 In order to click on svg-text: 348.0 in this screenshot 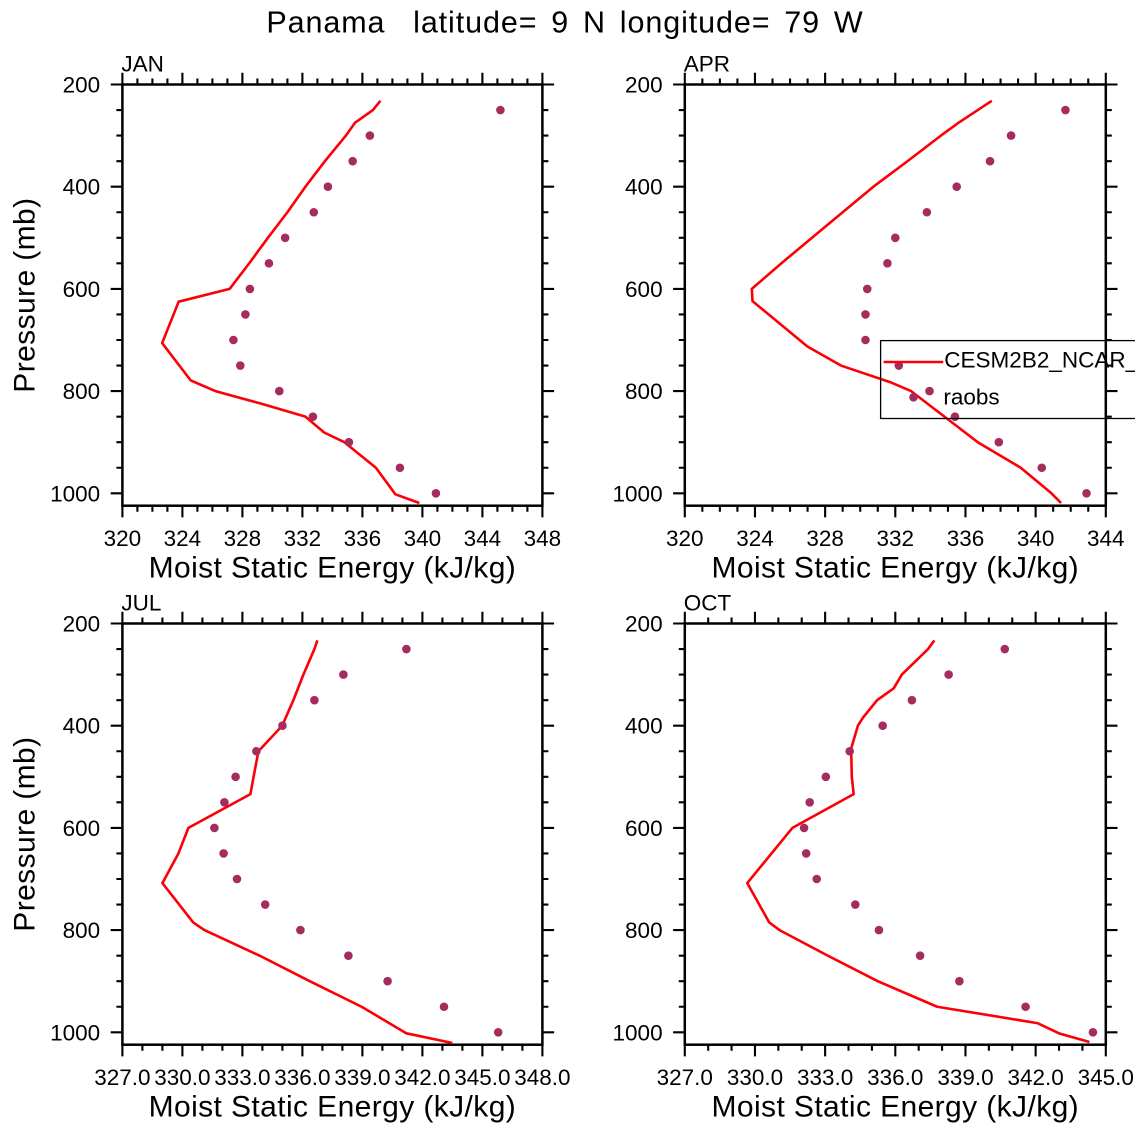, I will do `click(542, 1077)`.